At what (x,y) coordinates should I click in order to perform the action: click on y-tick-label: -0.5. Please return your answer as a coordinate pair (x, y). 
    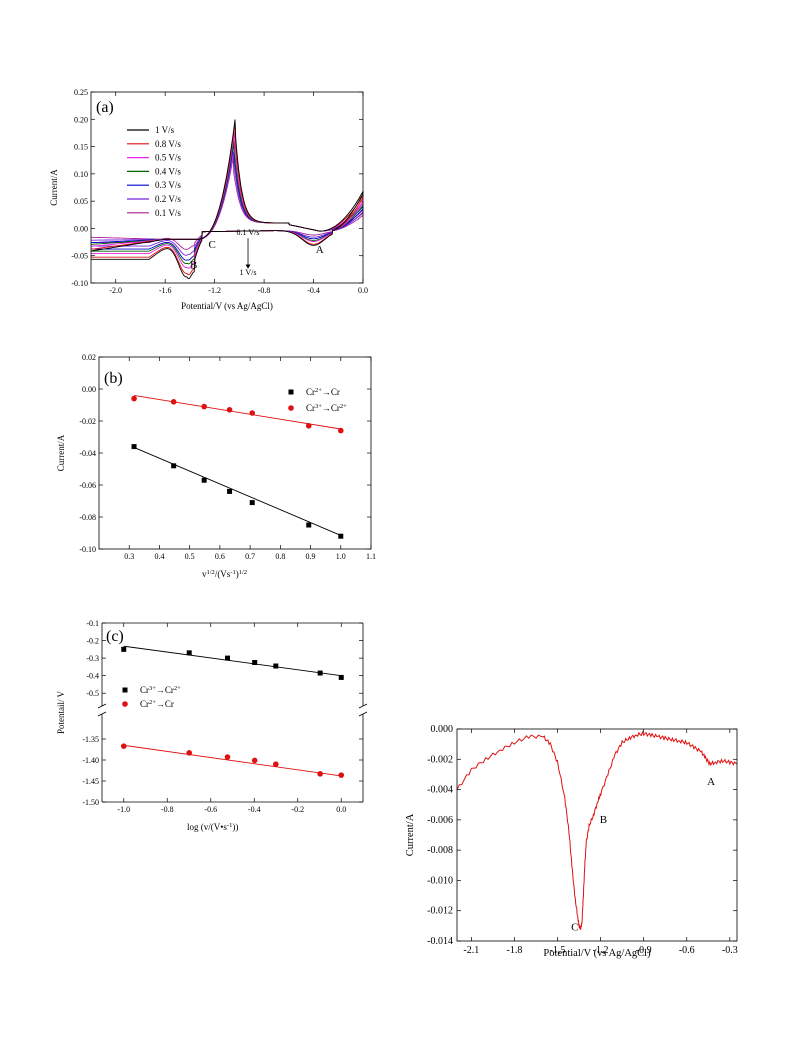
    Looking at the image, I should click on (92, 693).